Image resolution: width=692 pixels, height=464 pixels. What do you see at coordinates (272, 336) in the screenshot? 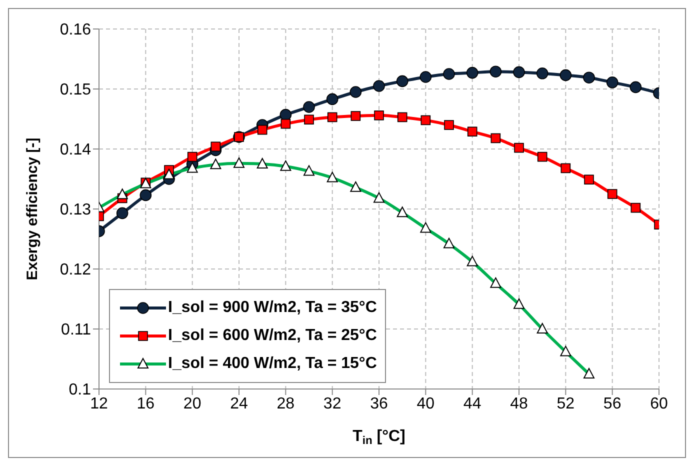
I see `legend-label: I_sol = 600 W/m2, Ta = 25°C` at bounding box center [272, 336].